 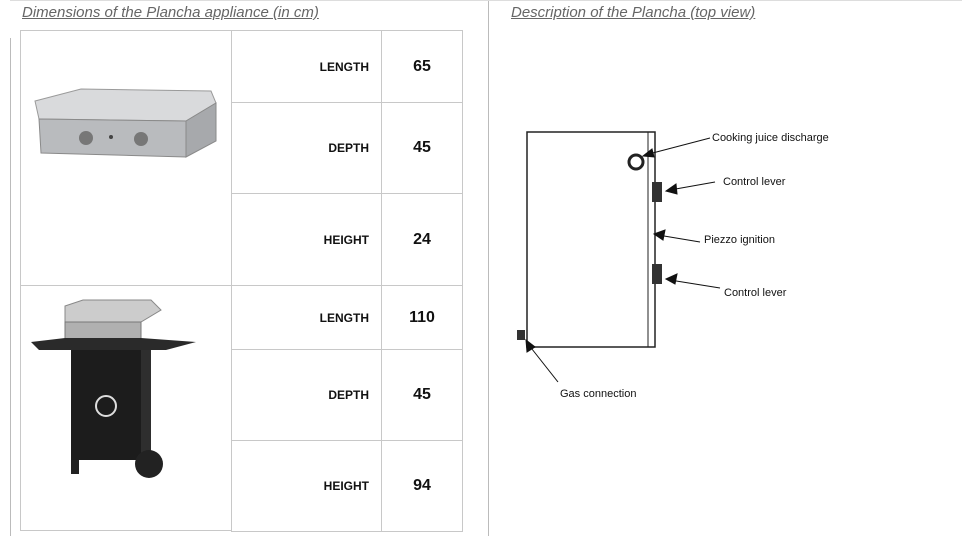 I want to click on diagram-label: Cooking juice discharge, so click(x=770, y=138).